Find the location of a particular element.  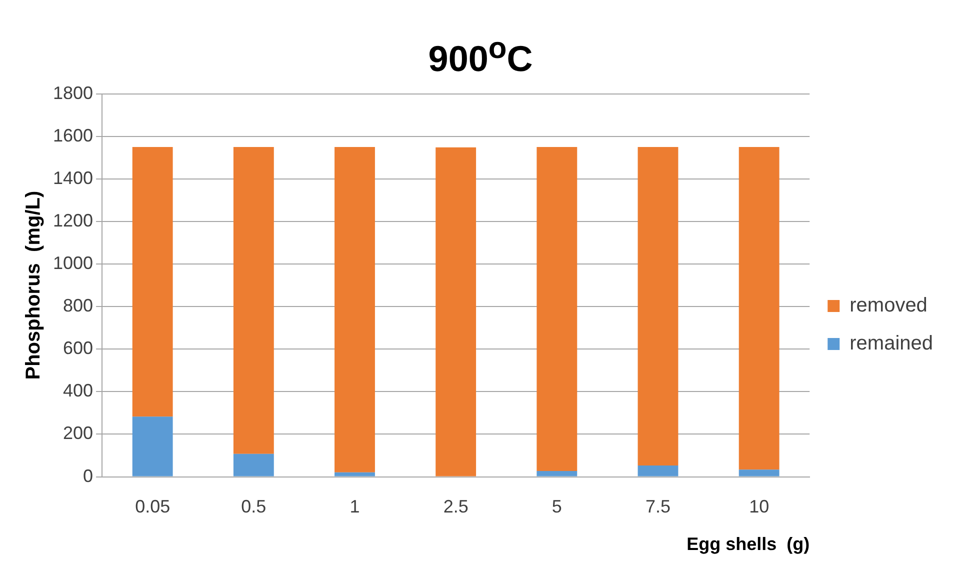

x-tick-label: 10 is located at coordinates (759, 506).